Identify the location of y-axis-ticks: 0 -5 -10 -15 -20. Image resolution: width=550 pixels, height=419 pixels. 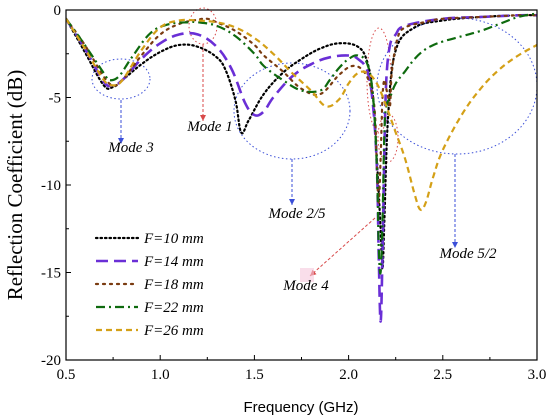
(56, 186).